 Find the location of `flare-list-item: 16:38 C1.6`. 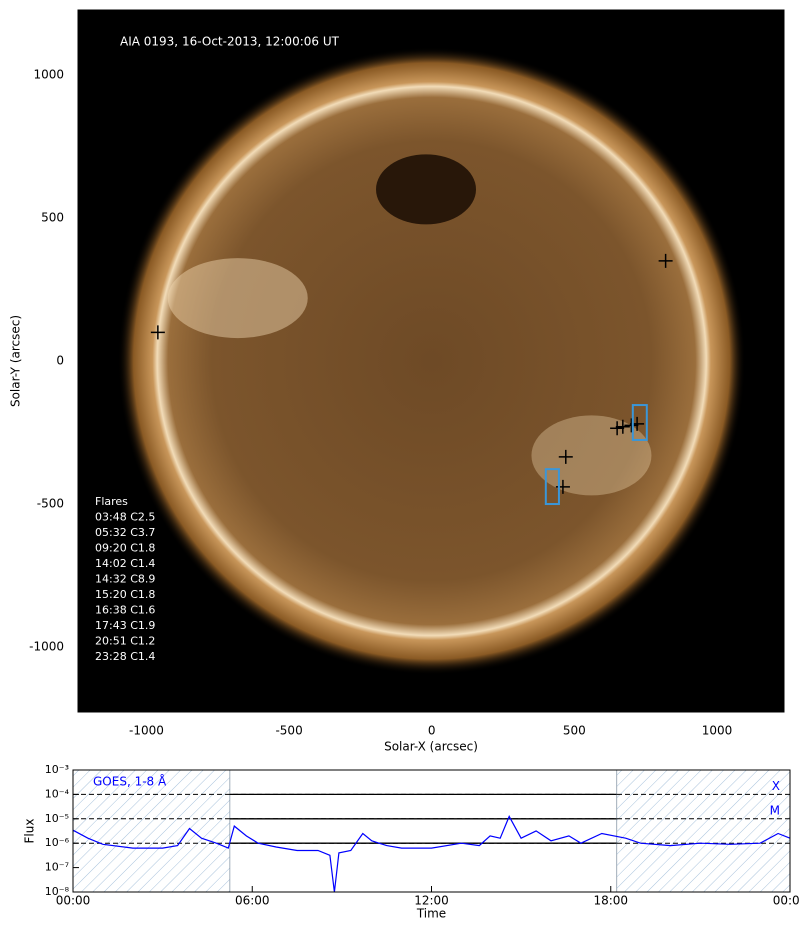

flare-list-item: 16:38 C1.6 is located at coordinates (125, 610).